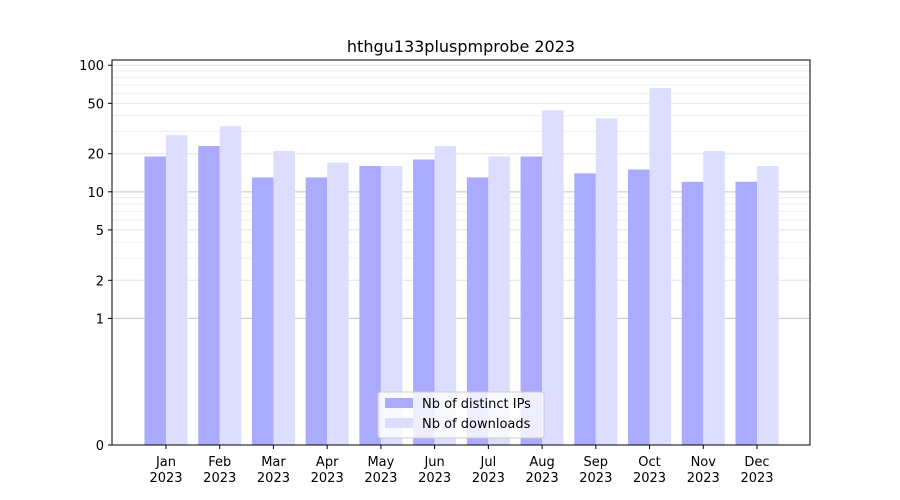 Image resolution: width=900 pixels, height=500 pixels. What do you see at coordinates (399, 423) in the screenshot?
I see `legend-swatch-downloads` at bounding box center [399, 423].